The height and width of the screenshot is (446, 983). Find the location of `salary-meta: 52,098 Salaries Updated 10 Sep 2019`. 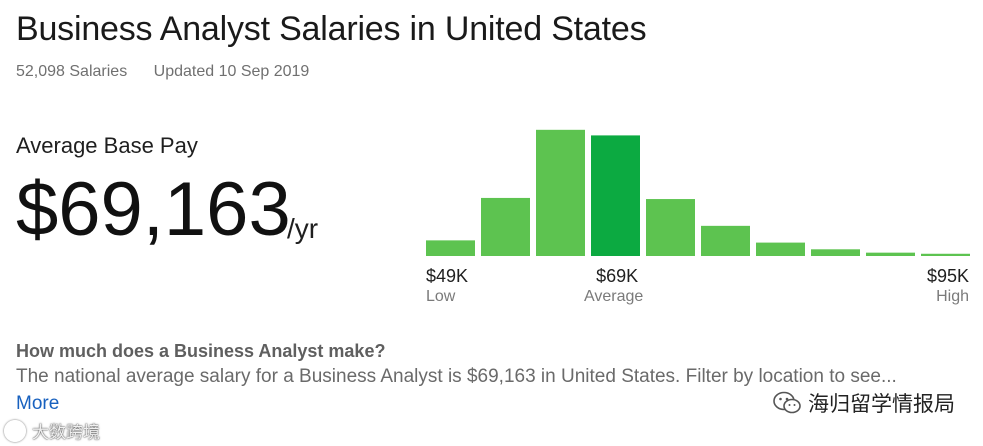

salary-meta: 52,098 Salaries Updated 10 Sep 2019 is located at coordinates (162, 72).